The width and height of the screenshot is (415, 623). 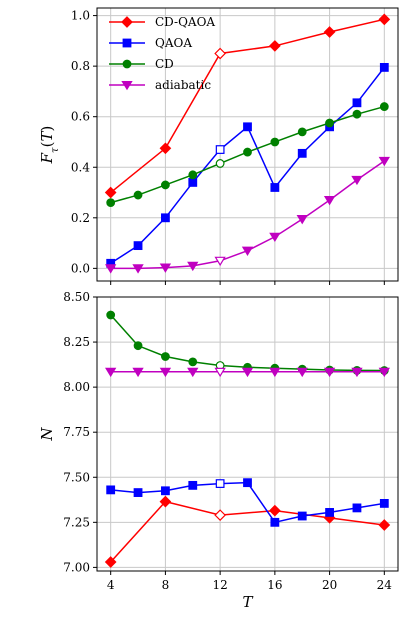 What do you see at coordinates (76, 387) in the screenshot?
I see `y-tick-label: 8.00` at bounding box center [76, 387].